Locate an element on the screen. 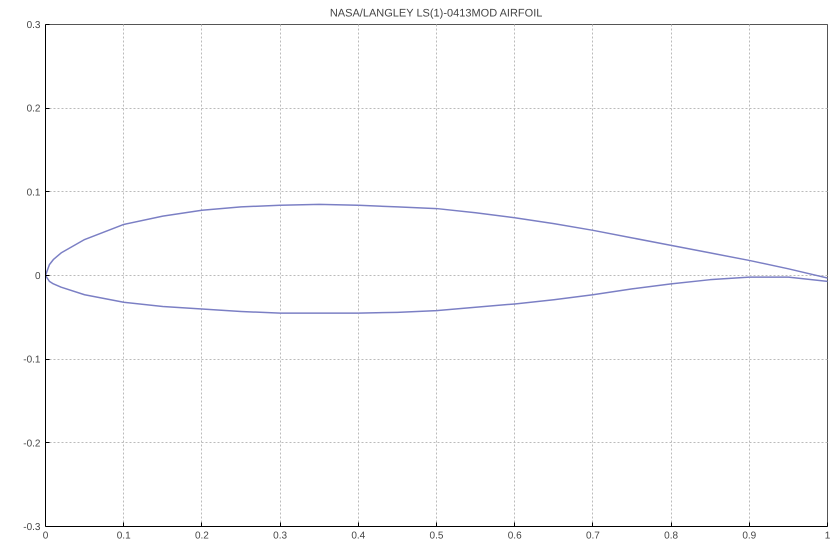 This screenshot has width=839, height=541. x-tick-label: 0.7 is located at coordinates (593, 535).